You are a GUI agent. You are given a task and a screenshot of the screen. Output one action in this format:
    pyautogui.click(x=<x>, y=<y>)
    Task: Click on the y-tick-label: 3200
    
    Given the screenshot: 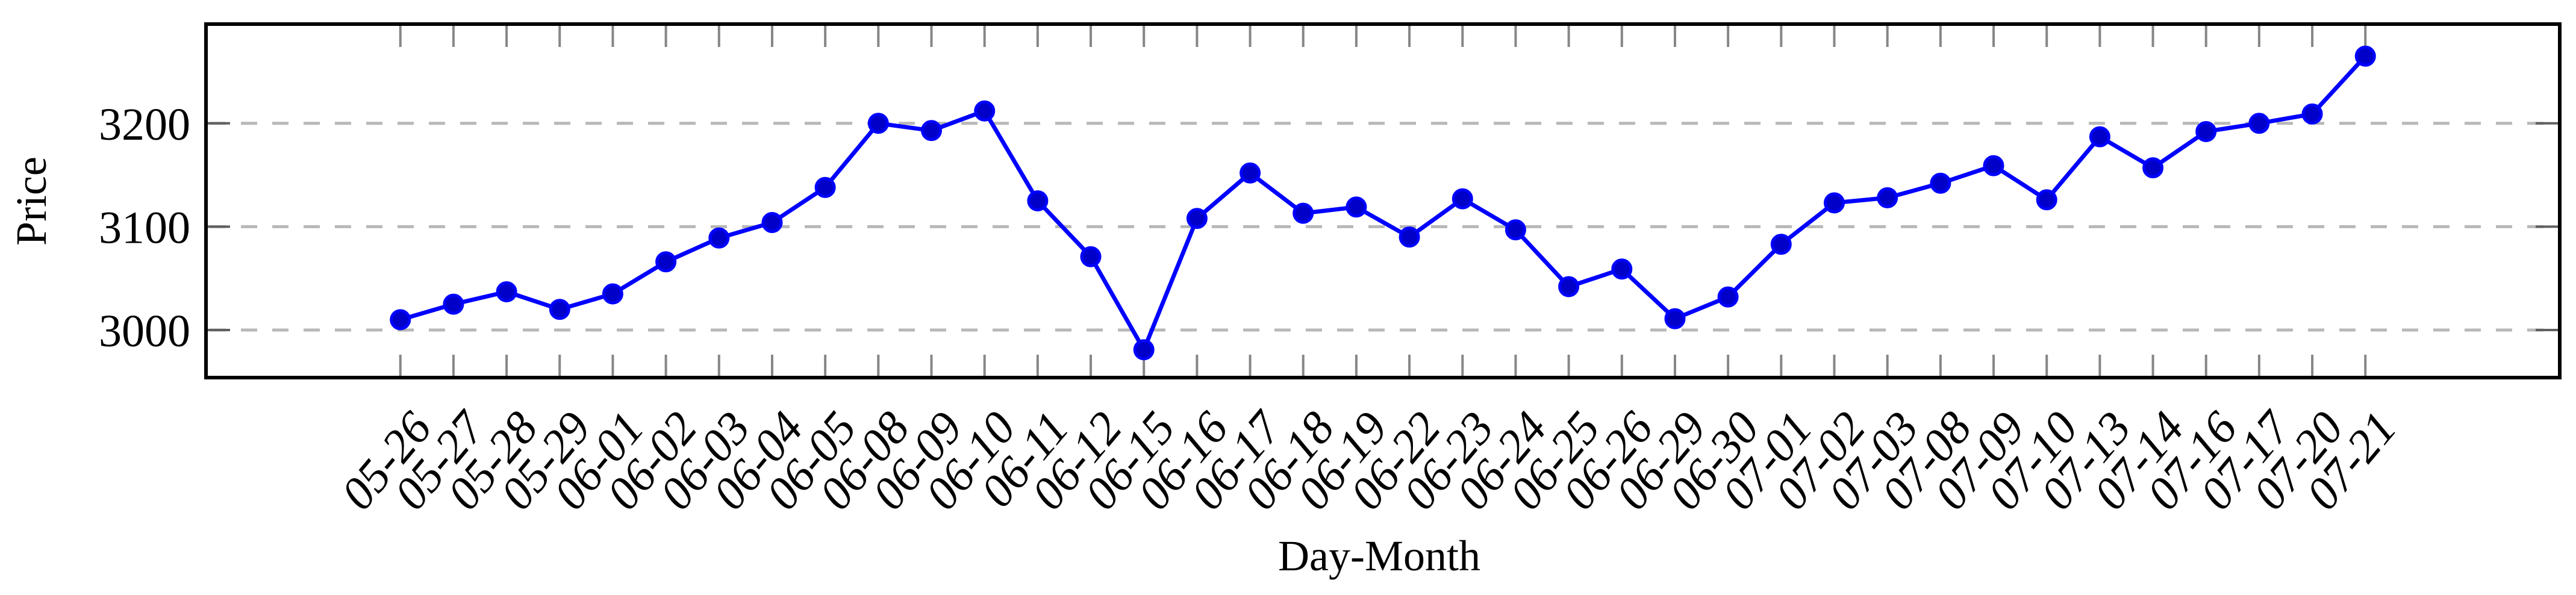 What is the action you would take?
    pyautogui.click(x=144, y=124)
    